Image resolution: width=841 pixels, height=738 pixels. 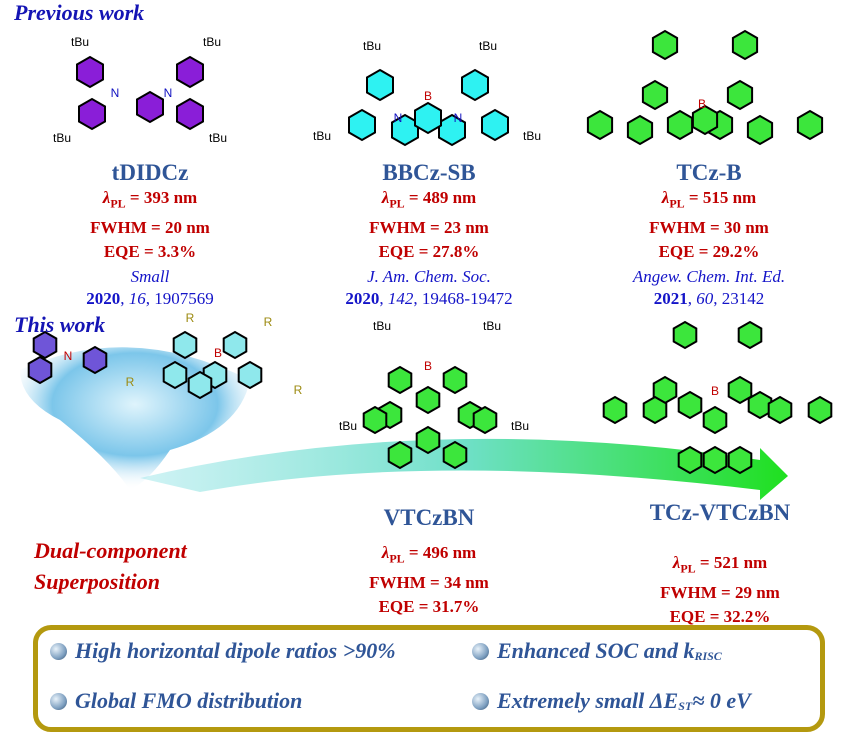 What do you see at coordinates (110, 566) in the screenshot?
I see `concept-label: Dual-component Superposition` at bounding box center [110, 566].